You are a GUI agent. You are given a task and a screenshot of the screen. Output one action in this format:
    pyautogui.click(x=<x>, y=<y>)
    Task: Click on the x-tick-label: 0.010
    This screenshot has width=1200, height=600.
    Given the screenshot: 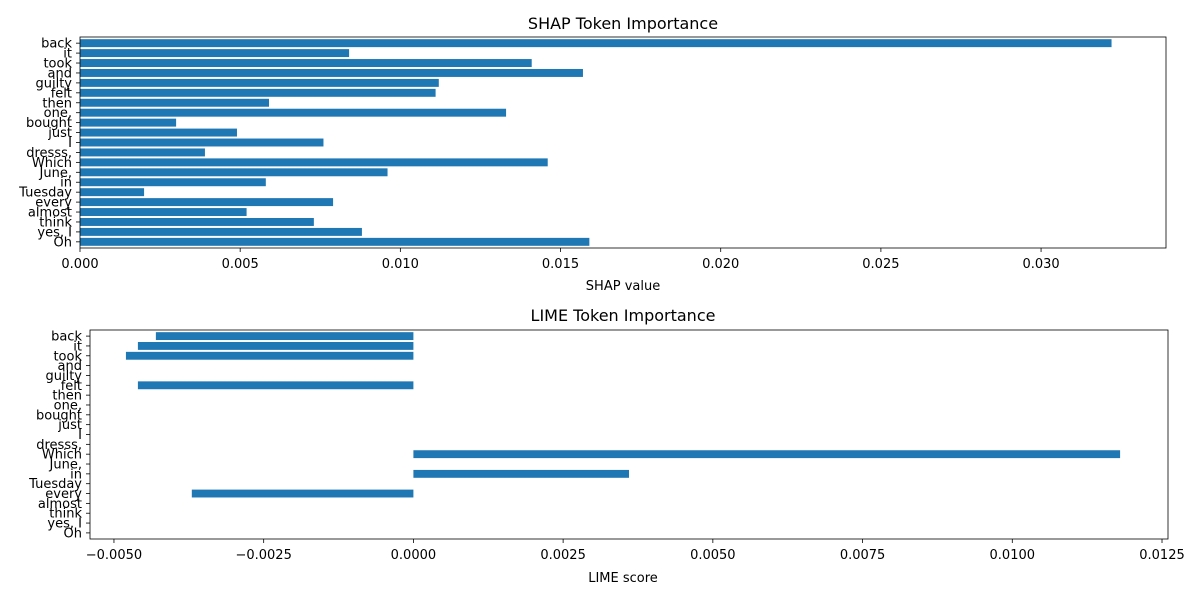 What is the action you would take?
    pyautogui.click(x=400, y=264)
    